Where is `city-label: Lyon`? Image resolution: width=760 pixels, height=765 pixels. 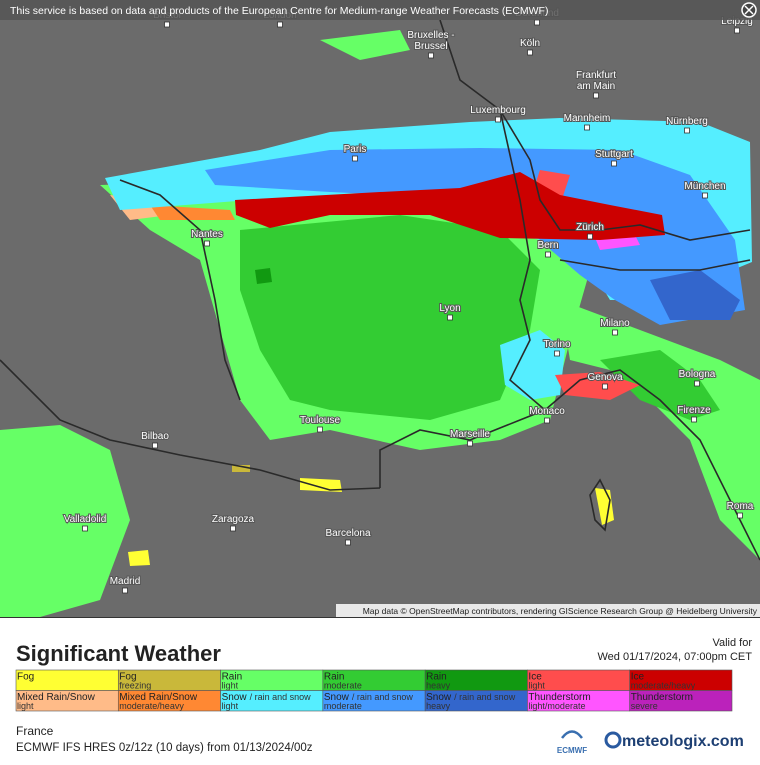
city-label: Lyon is located at coordinates (449, 308).